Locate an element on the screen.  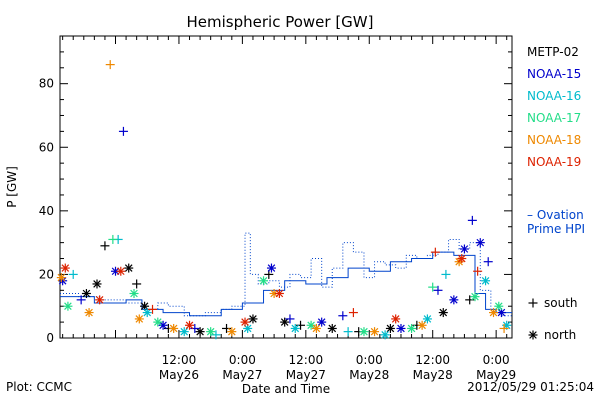
legend-marker-north is located at coordinates (533, 335).